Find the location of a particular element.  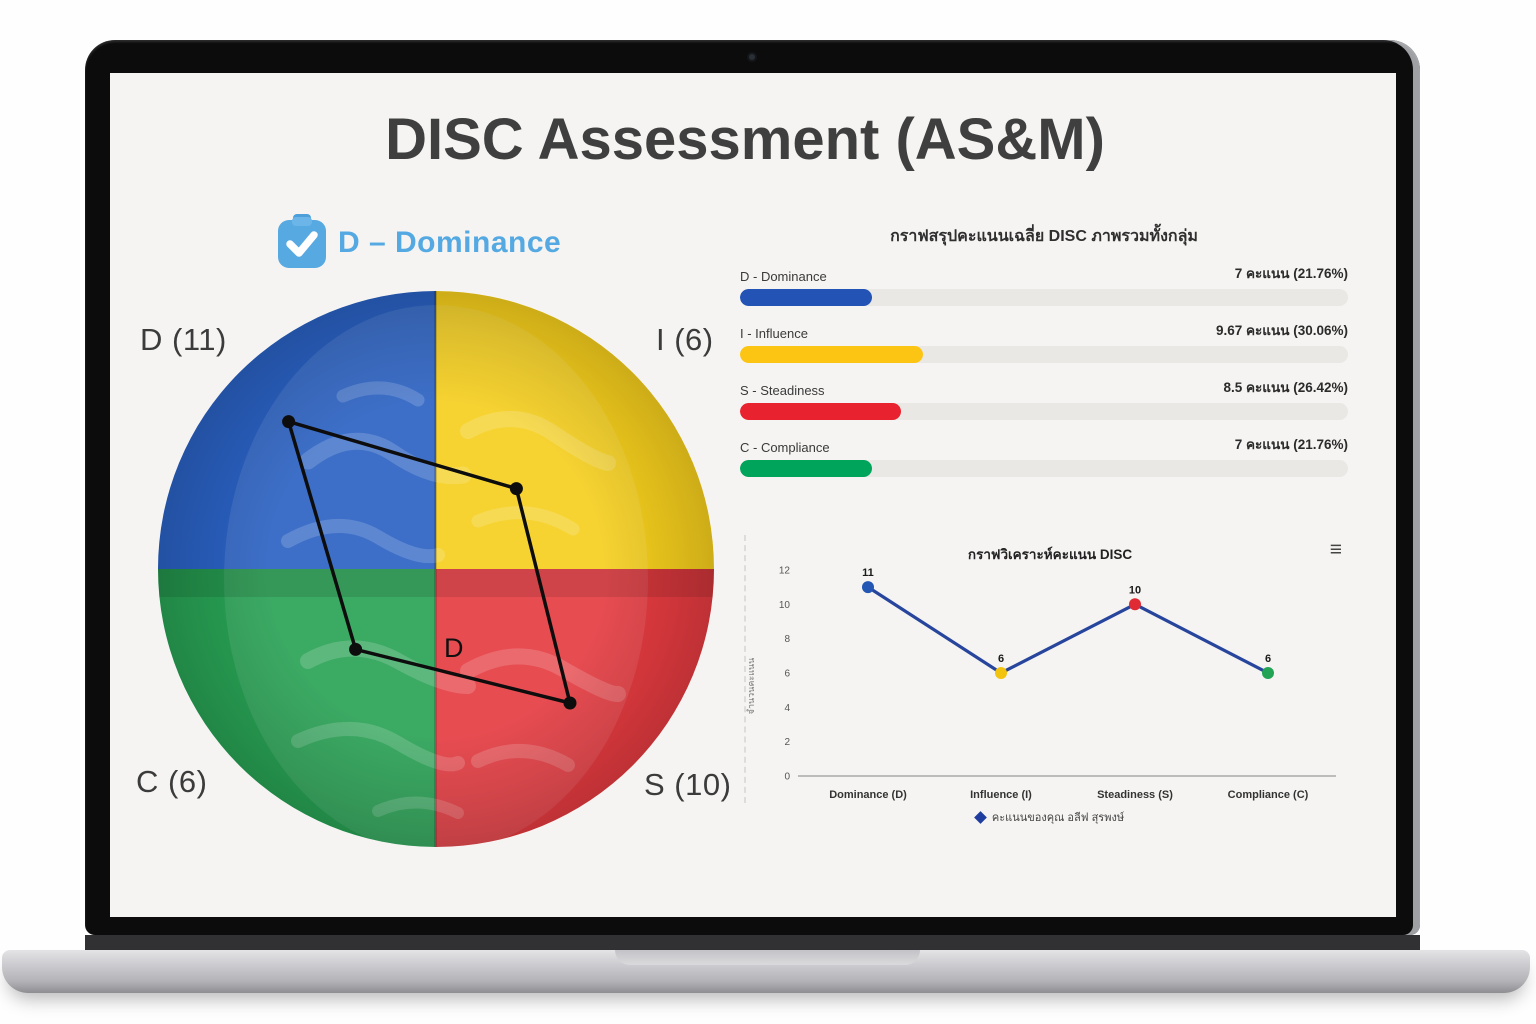

chart-legend: คะแนนของคุณ อลีฟ สุรพงษ์ is located at coordinates (1050, 817).